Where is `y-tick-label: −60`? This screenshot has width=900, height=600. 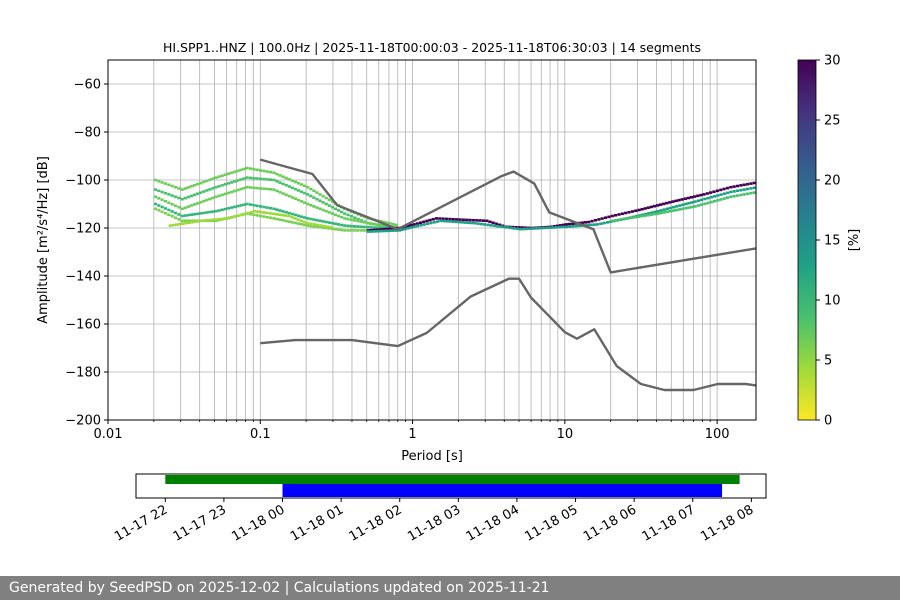
y-tick-label: −60 is located at coordinates (87, 85).